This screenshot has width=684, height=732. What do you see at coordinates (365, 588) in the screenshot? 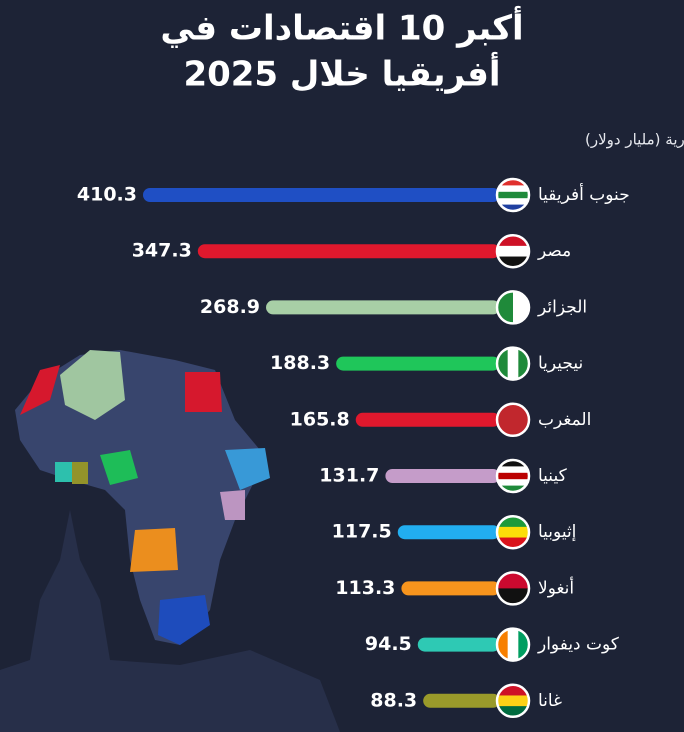
I see `value-label: 113.3` at bounding box center [365, 588].